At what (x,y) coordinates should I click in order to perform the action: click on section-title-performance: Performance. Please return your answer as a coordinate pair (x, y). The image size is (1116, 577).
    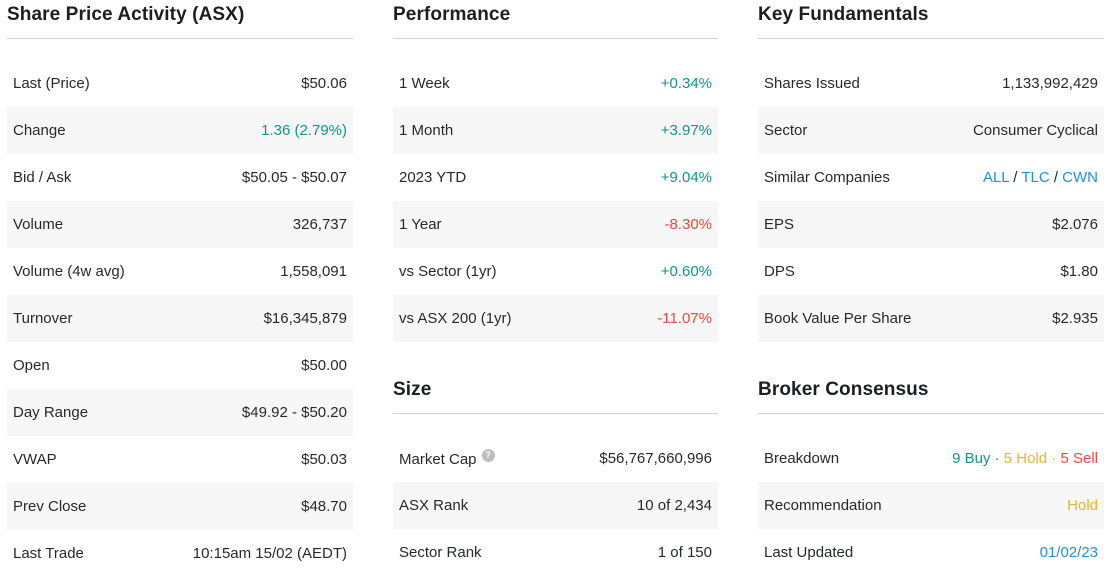
    Looking at the image, I should click on (555, 21).